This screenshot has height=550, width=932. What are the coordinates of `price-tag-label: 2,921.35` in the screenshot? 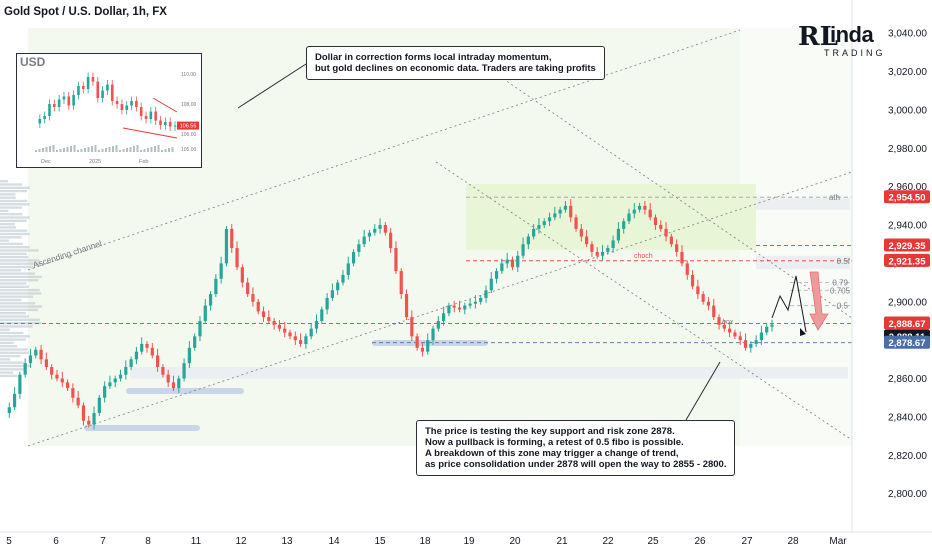 It's located at (908, 261).